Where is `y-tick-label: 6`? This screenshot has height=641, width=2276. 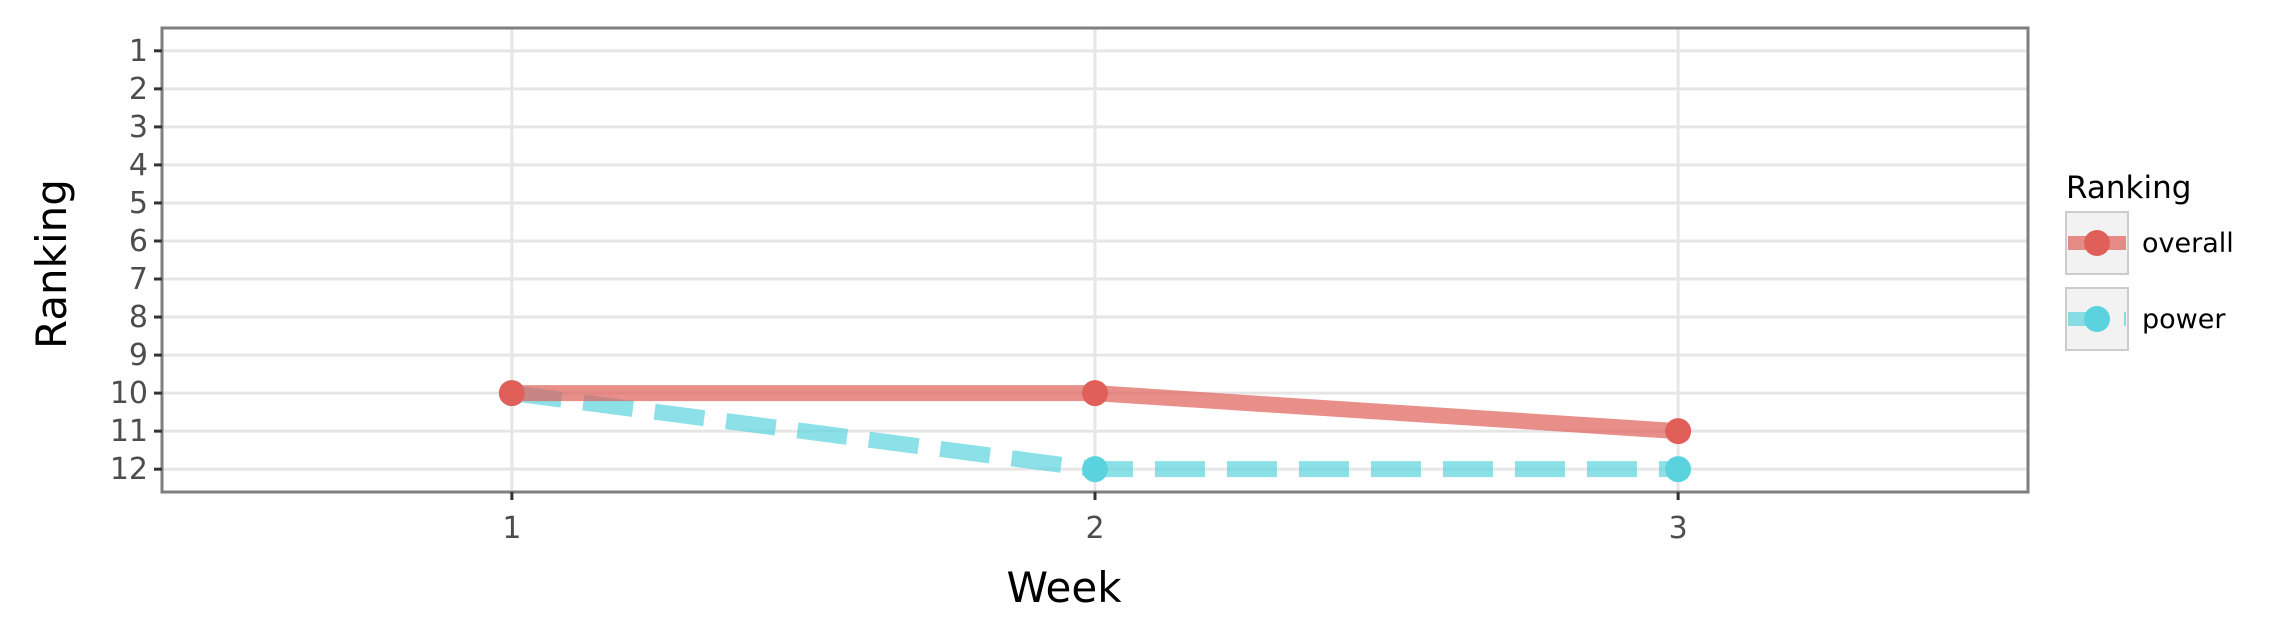 y-tick-label: 6 is located at coordinates (138, 241).